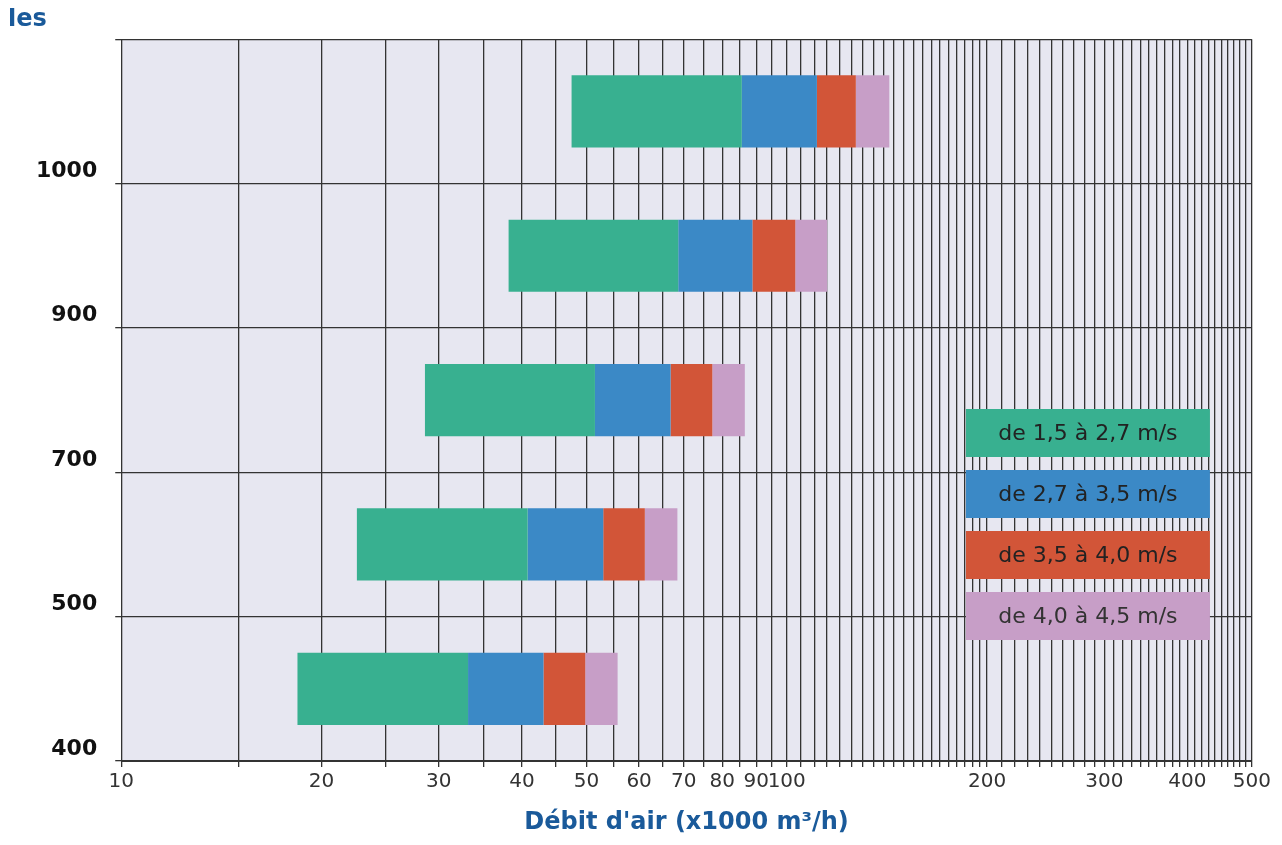 The width and height of the screenshot is (1282, 845). I want to click on x-tick-label: 300, so click(1104, 780).